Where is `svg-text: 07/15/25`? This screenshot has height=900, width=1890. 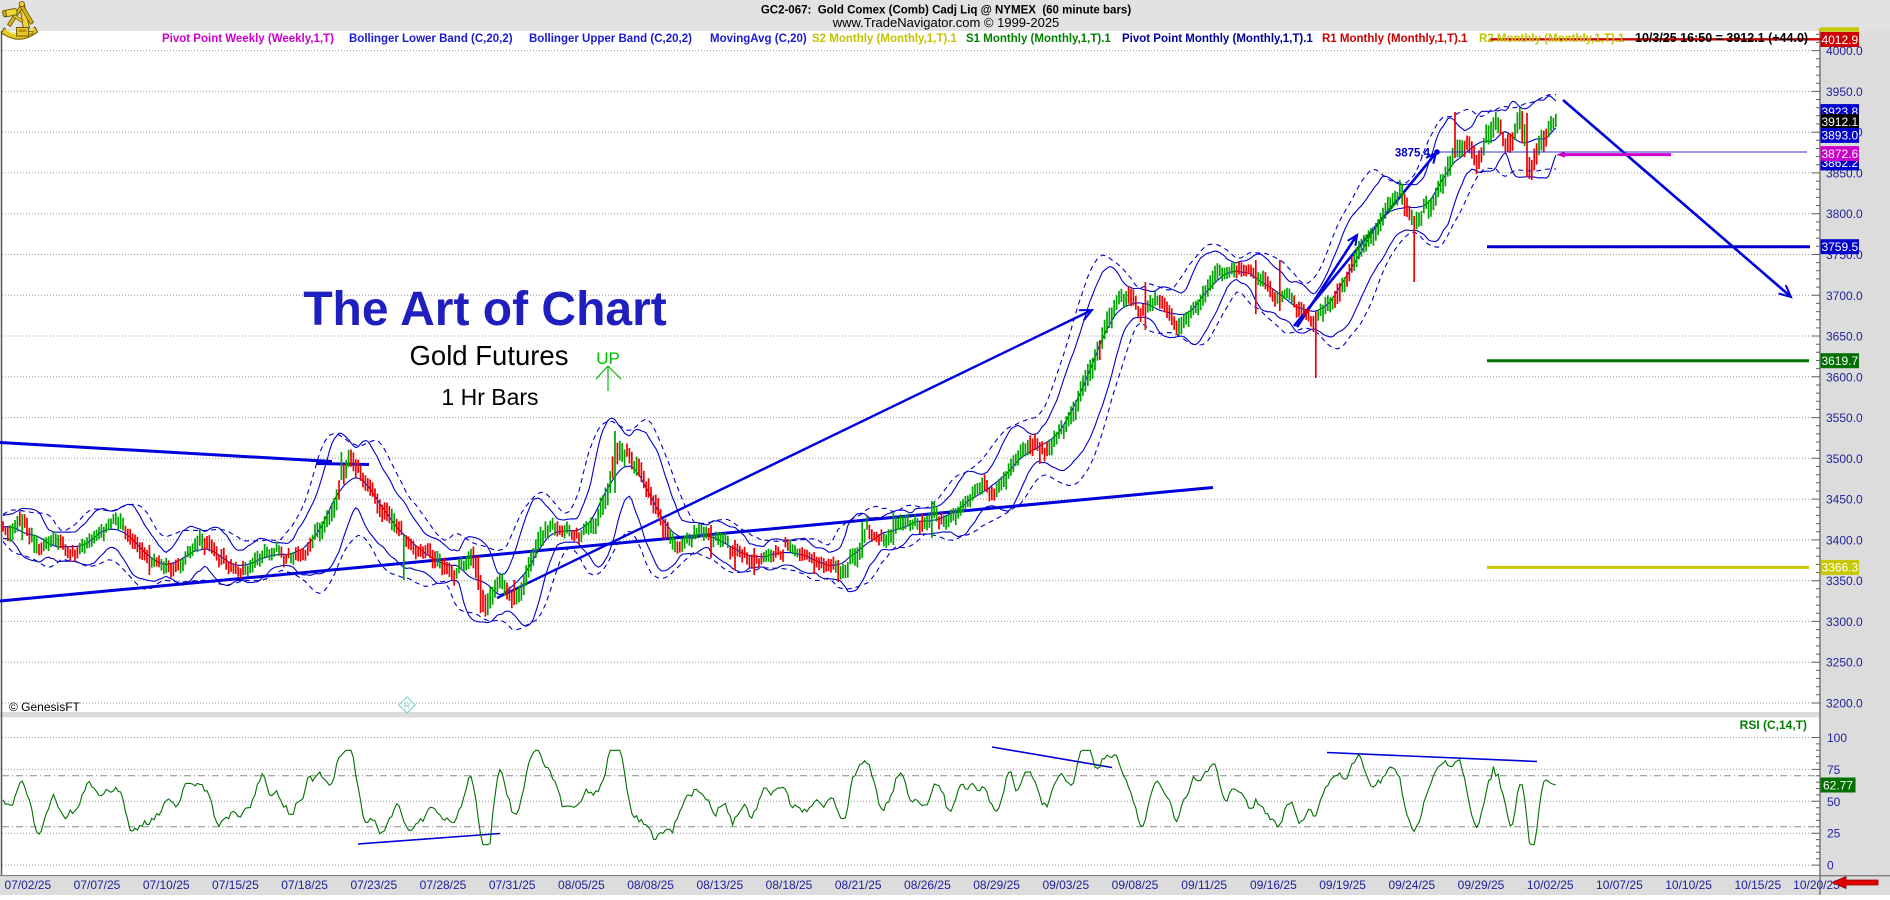
svg-text: 07/15/25 is located at coordinates (235, 885).